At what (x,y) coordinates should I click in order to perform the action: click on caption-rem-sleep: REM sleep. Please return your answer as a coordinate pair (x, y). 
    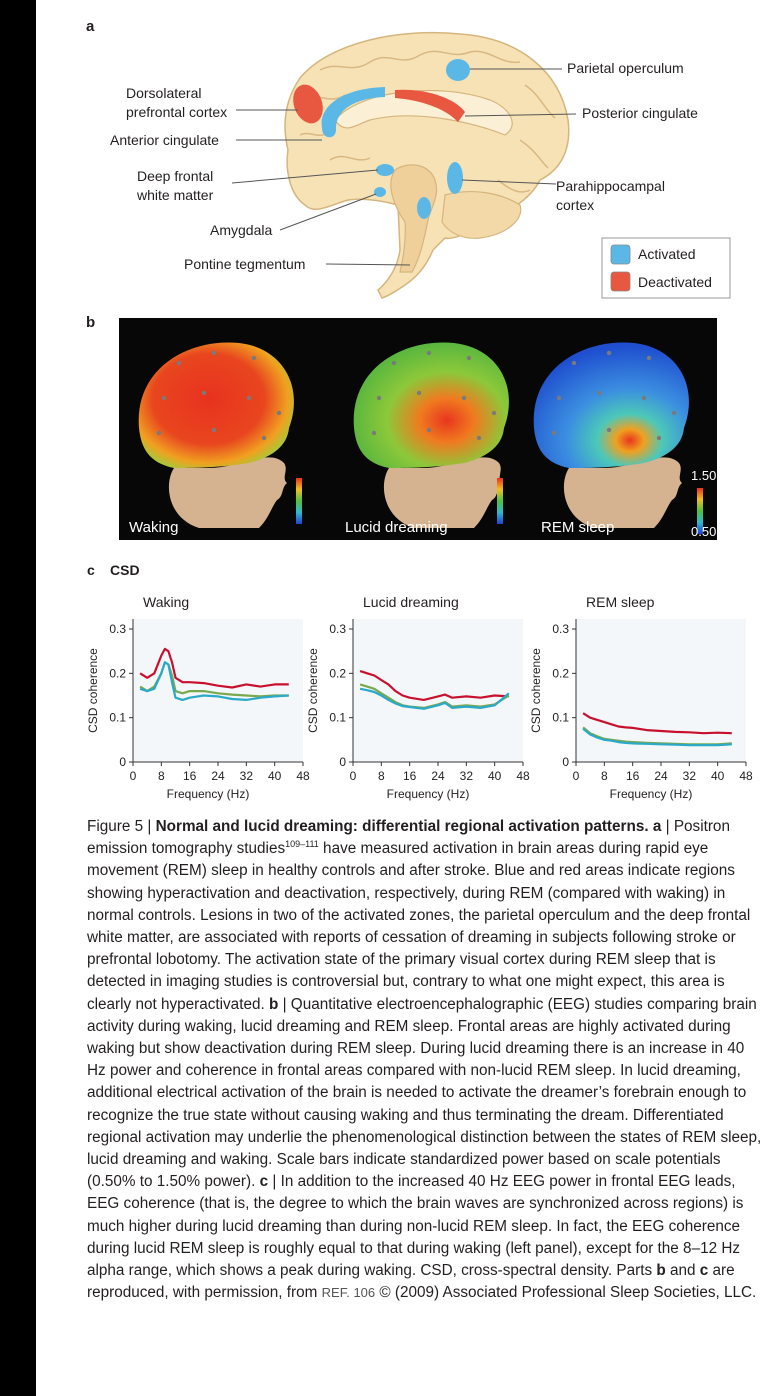
    Looking at the image, I should click on (577, 527).